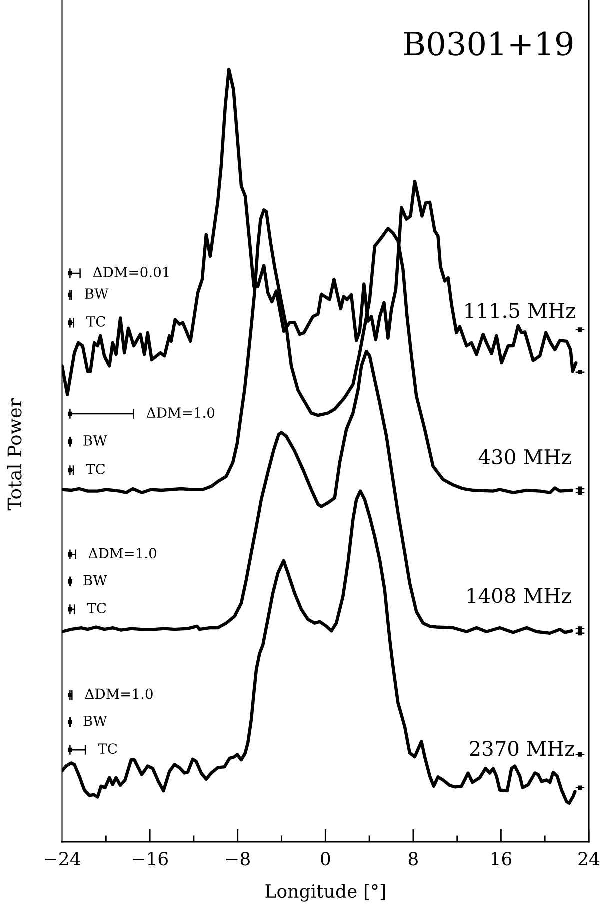  Describe the element at coordinates (14, 454) in the screenshot. I see `y-axis-title: Total Power` at that location.